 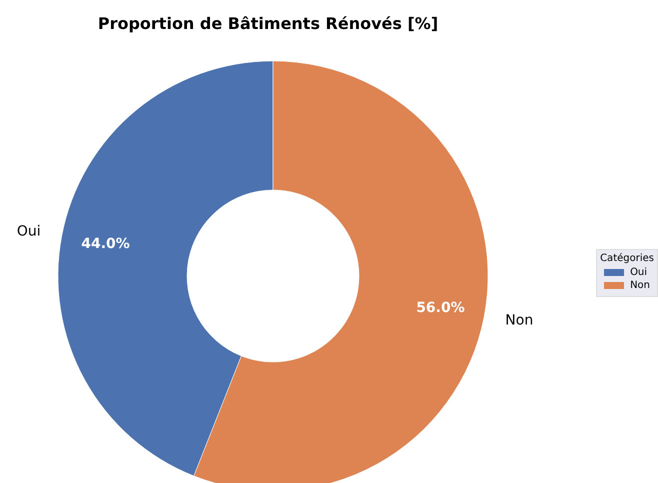 What do you see at coordinates (640, 285) in the screenshot?
I see `legend-label: Non` at bounding box center [640, 285].